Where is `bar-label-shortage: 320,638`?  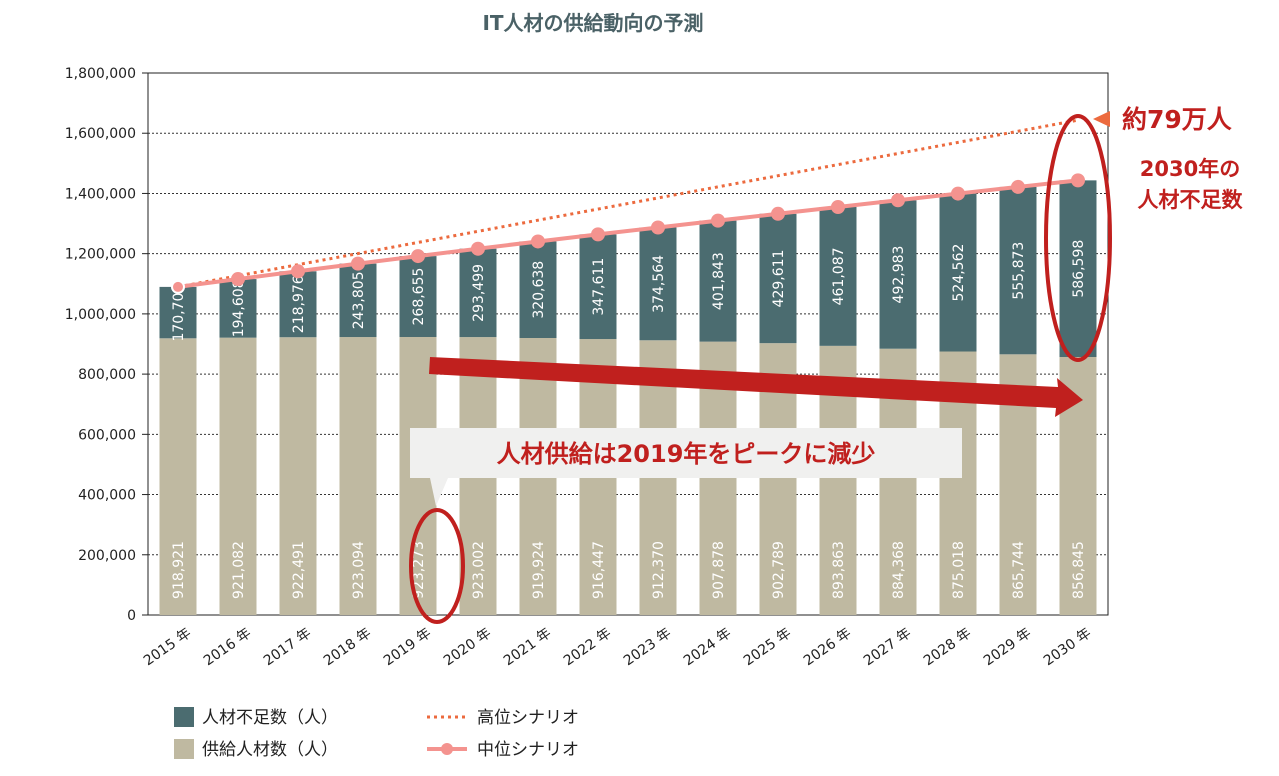 bar-label-shortage: 320,638 is located at coordinates (539, 290).